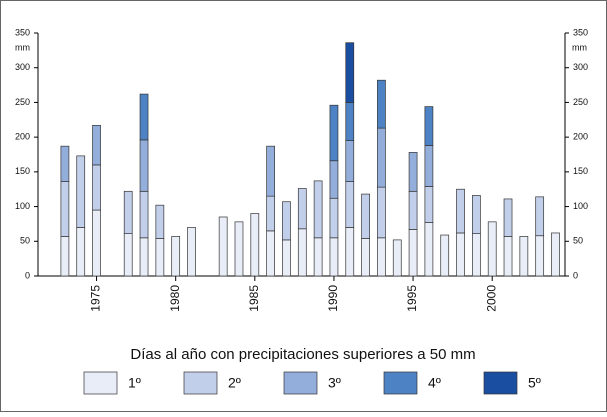 The height and width of the screenshot is (417, 607). What do you see at coordinates (491, 298) in the screenshot?
I see `x-tick-label: 2000` at bounding box center [491, 298].